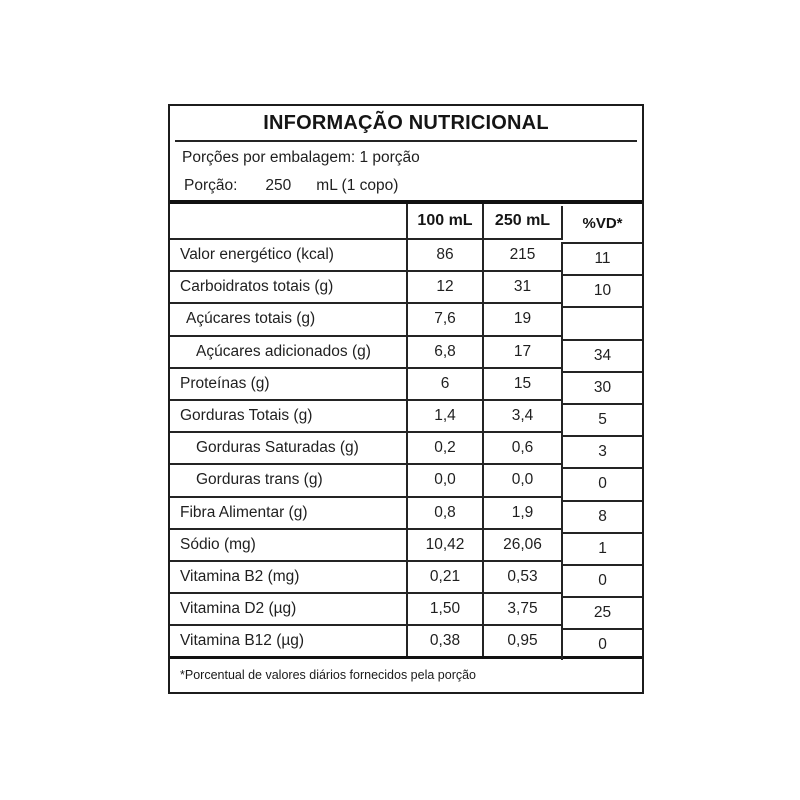 The width and height of the screenshot is (800, 800). Describe the element at coordinates (444, 382) in the screenshot. I see `value-100ml: 6` at that location.